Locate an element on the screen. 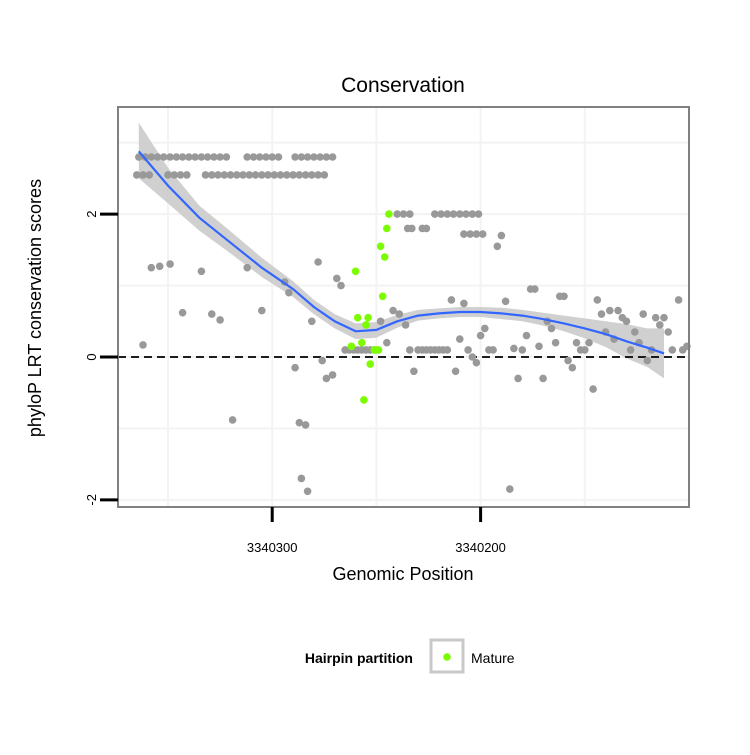  x-axis: 3340300 3340200 is located at coordinates (376, 531).